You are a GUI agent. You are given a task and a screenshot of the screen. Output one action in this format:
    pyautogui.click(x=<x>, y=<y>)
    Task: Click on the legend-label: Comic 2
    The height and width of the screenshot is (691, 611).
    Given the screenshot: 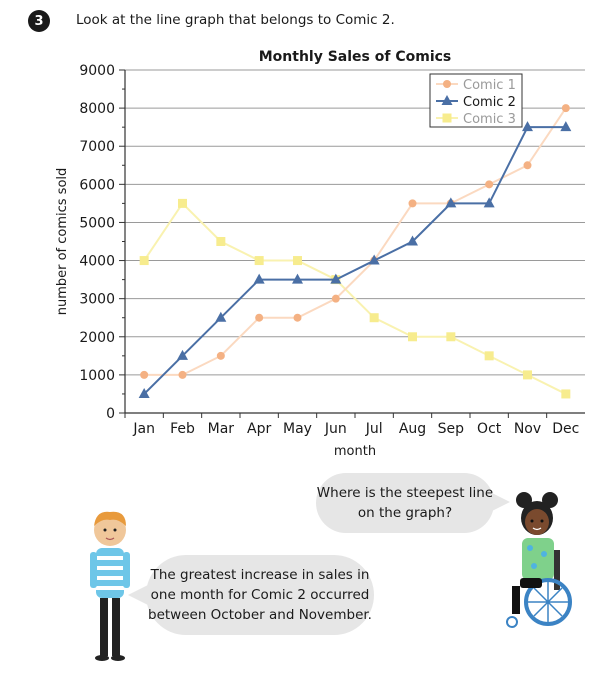 What is the action you would take?
    pyautogui.click(x=489, y=102)
    